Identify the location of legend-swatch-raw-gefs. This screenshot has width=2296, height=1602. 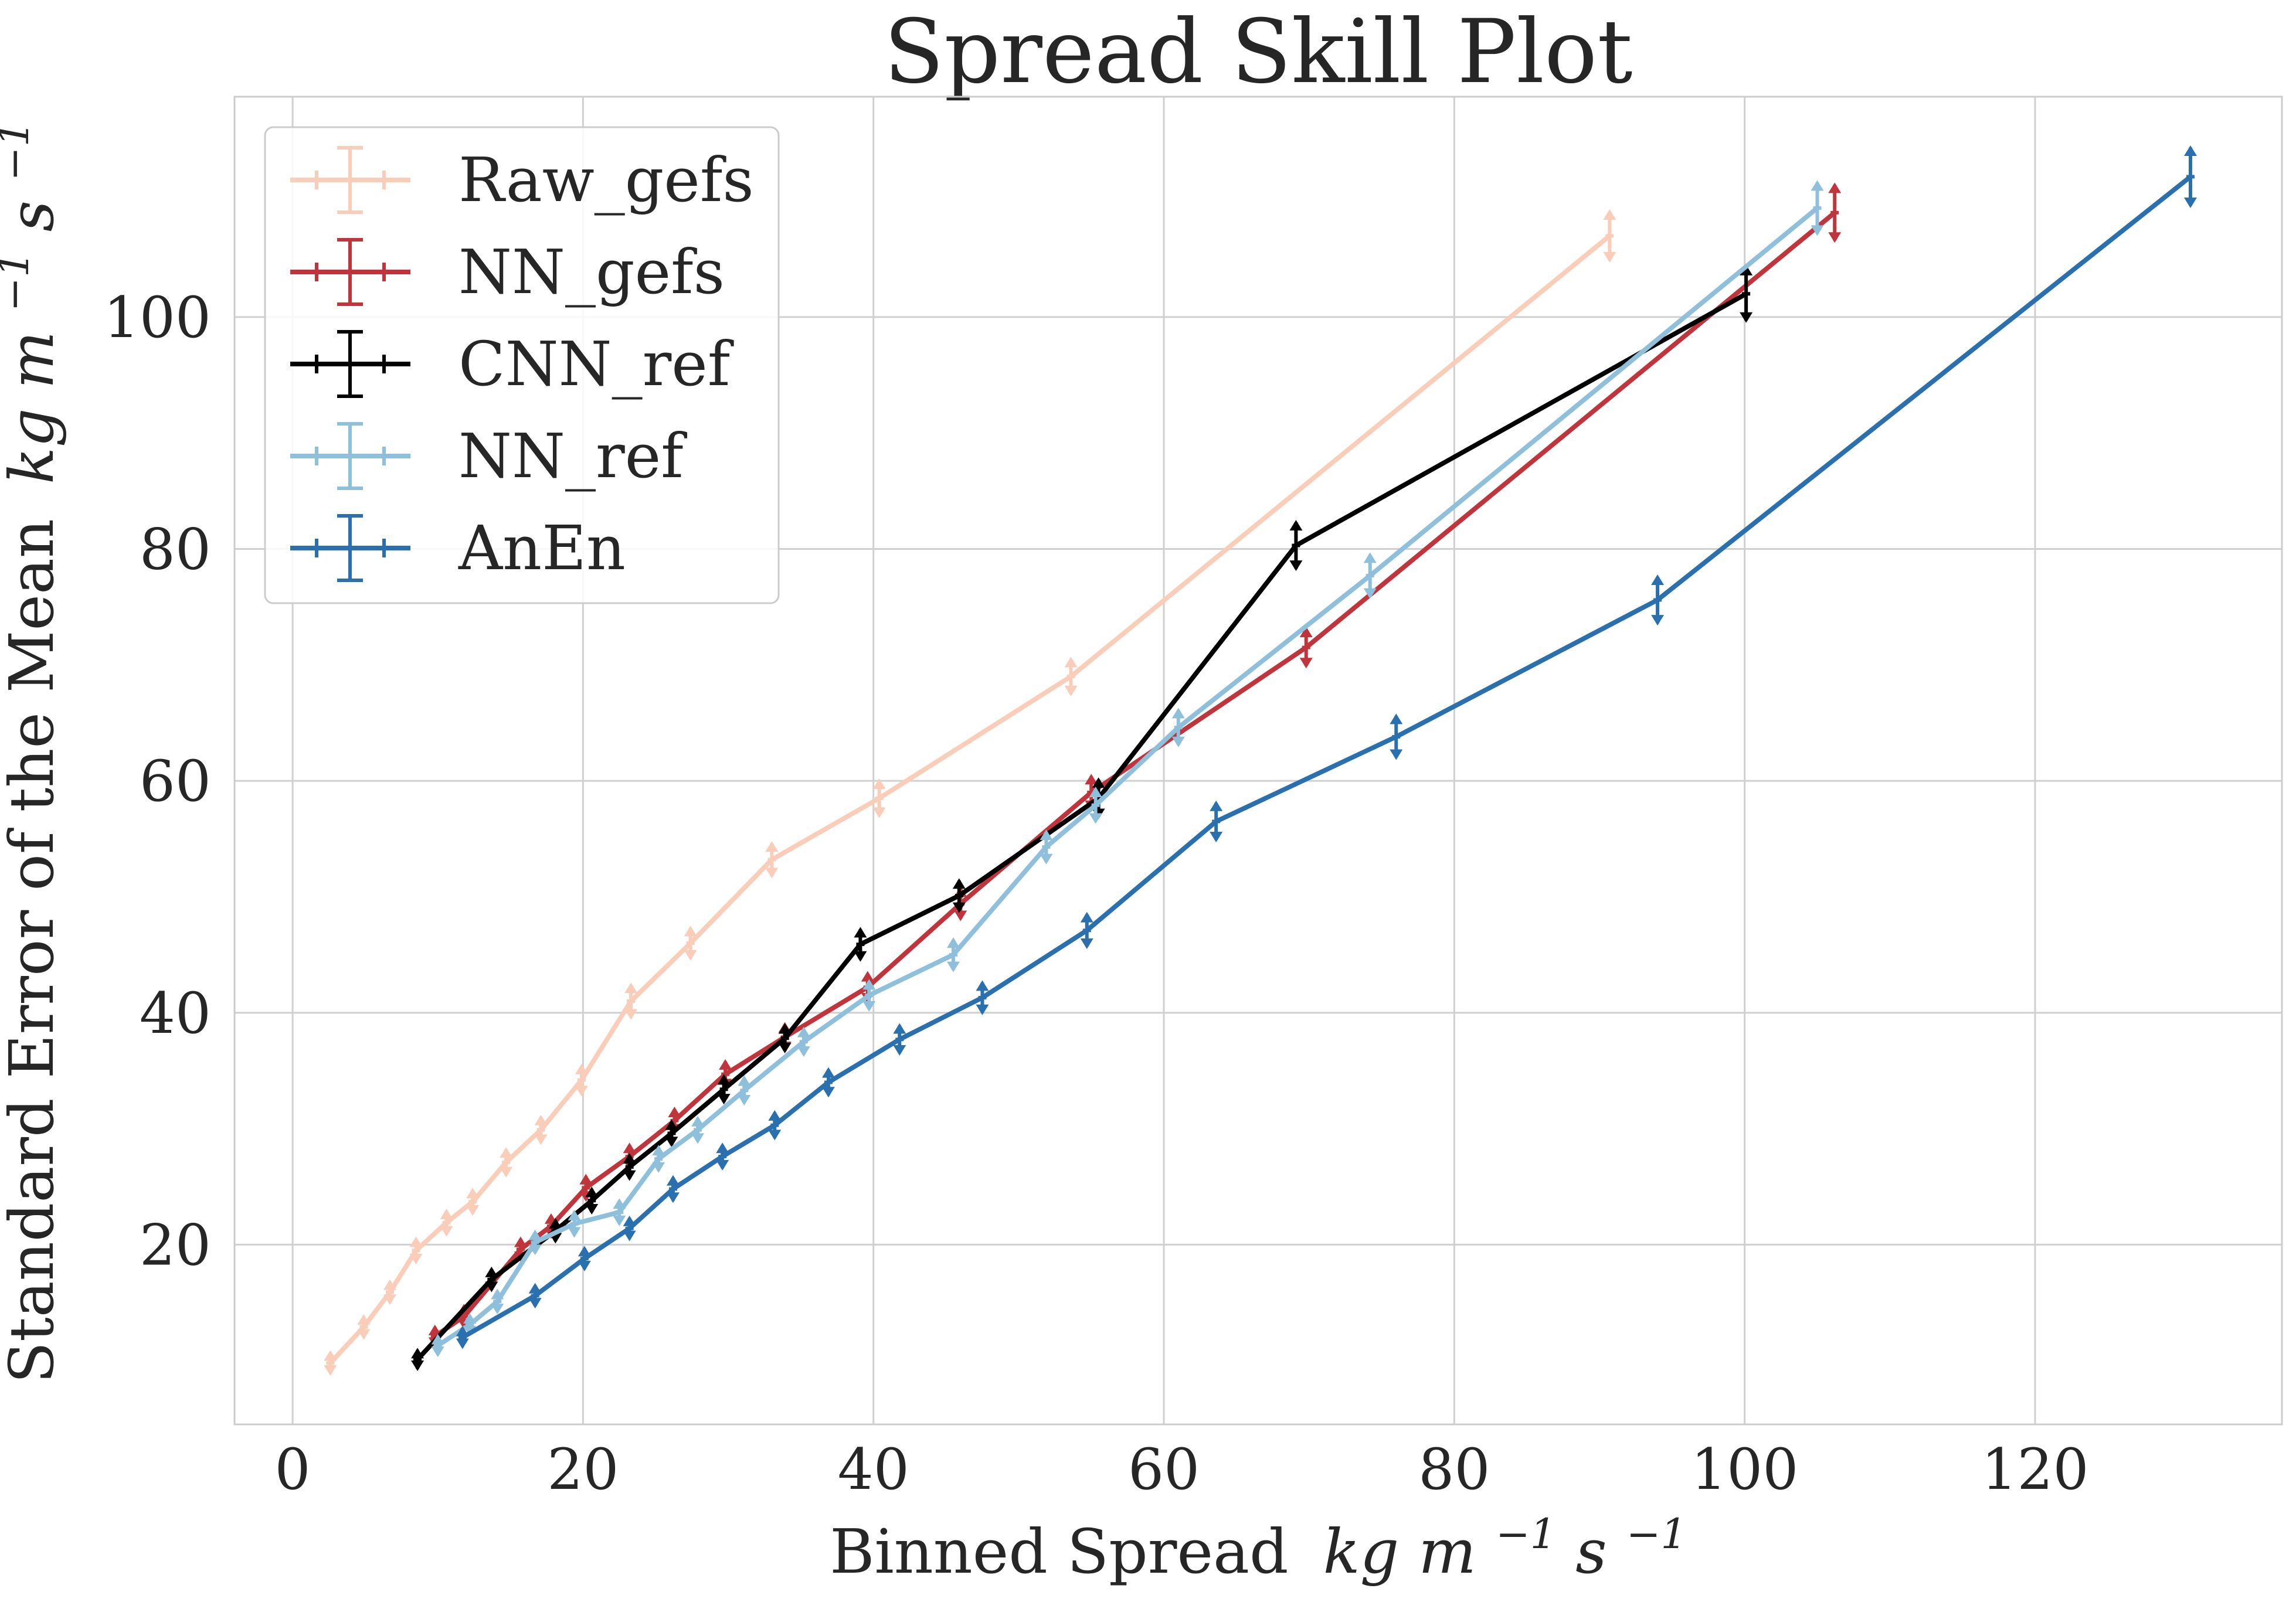
(350, 180).